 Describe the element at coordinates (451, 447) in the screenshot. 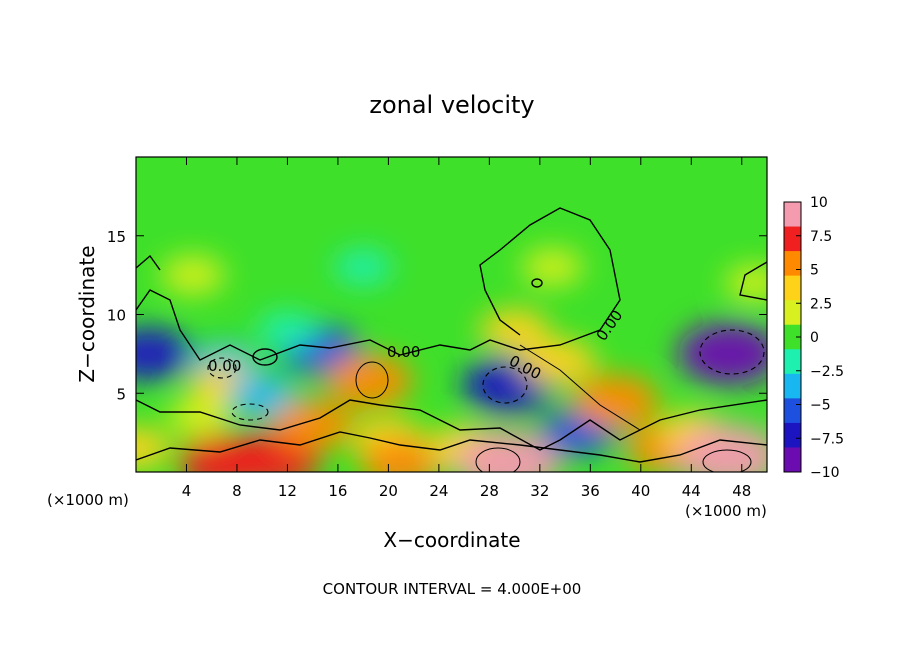

I see `contour-zero-bottom` at that location.